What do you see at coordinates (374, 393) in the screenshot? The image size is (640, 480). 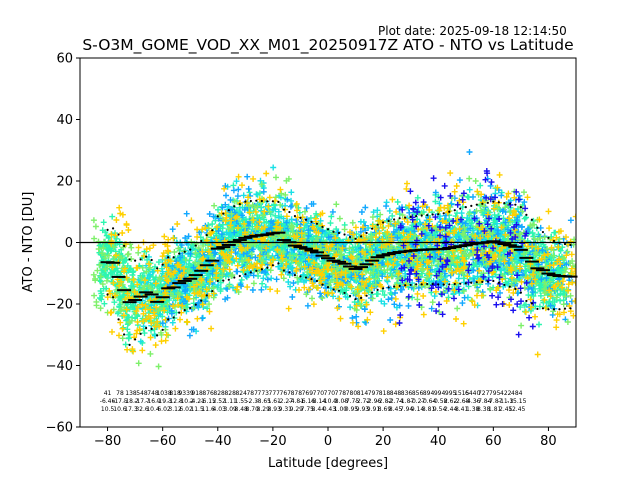 I see `bin-stat-label: 797` at bounding box center [374, 393].